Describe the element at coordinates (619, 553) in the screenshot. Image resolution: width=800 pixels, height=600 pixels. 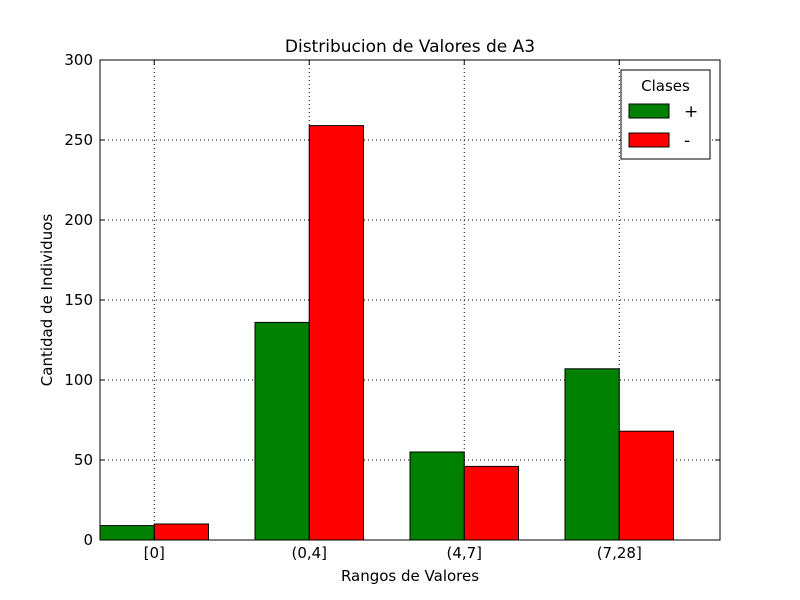
I see `x-tick-label: (7,28]` at that location.